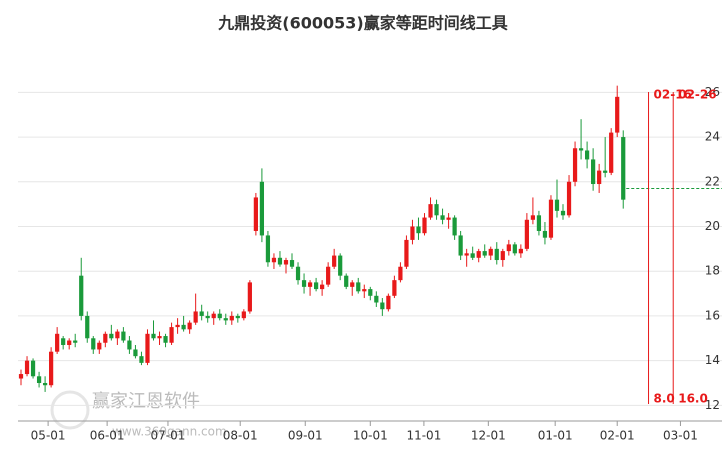  What do you see at coordinates (712, 360) in the screenshot?
I see `y-tick-label: 14` at bounding box center [712, 360].